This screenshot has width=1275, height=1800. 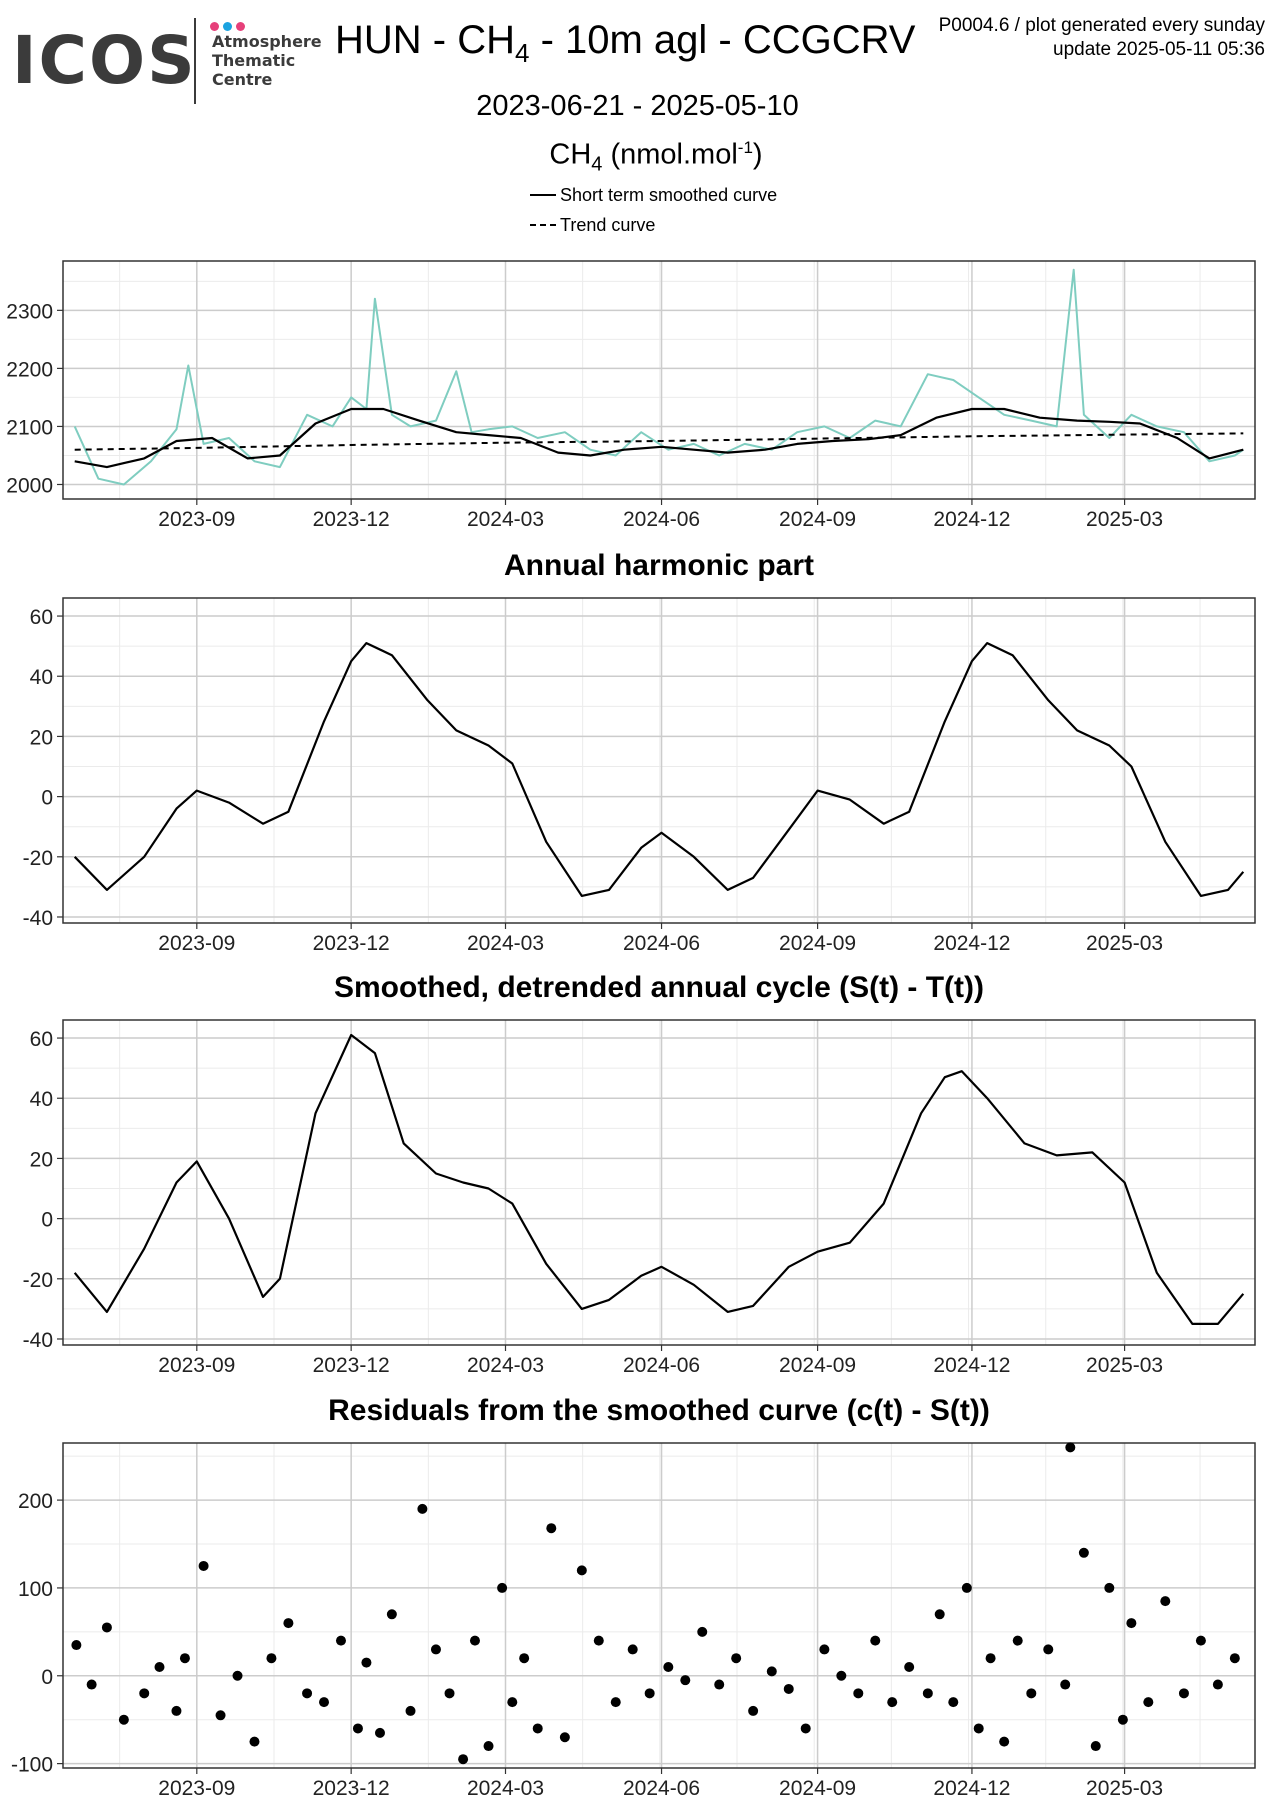 I want to click on y-tick-label: 60, so click(x=41, y=617).